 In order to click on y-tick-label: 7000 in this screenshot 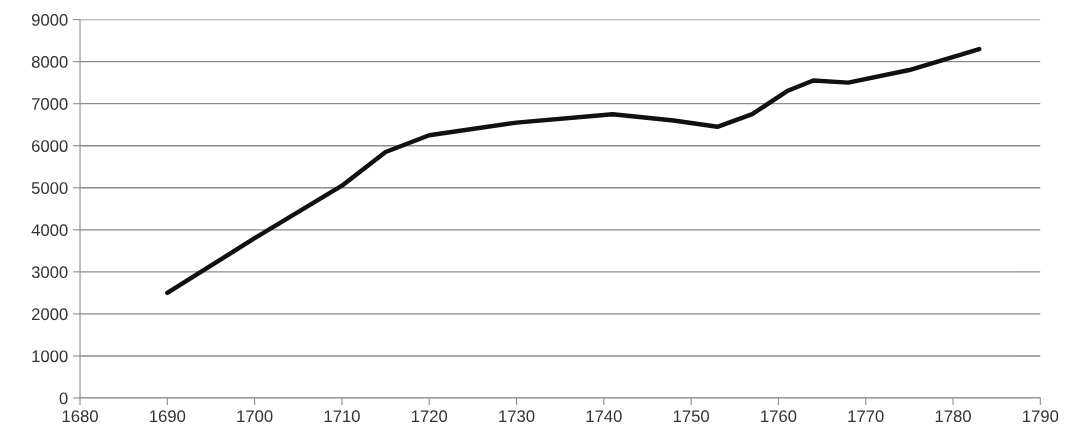, I will do `click(50, 104)`.